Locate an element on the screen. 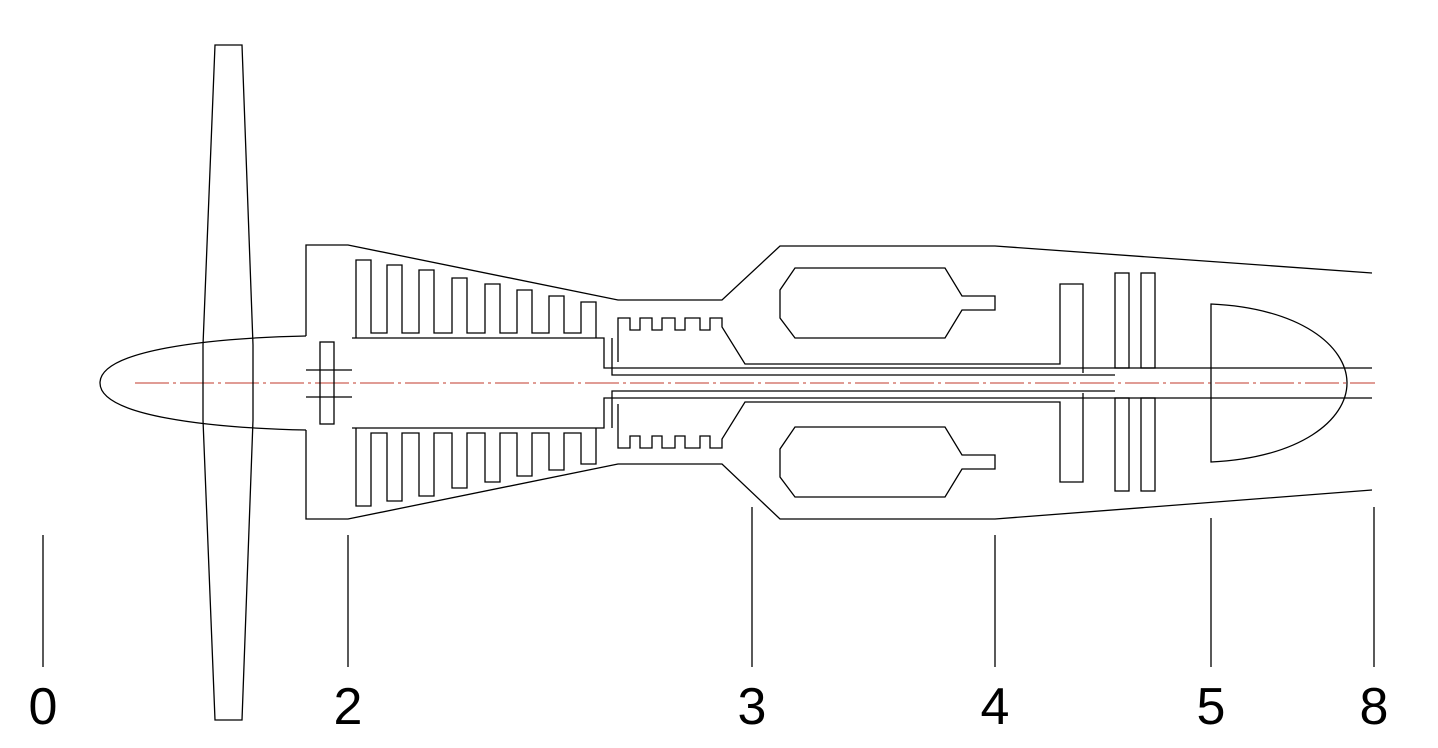 Image resolution: width=1438 pixels, height=748 pixels. inner-shaft is located at coordinates (863, 383).